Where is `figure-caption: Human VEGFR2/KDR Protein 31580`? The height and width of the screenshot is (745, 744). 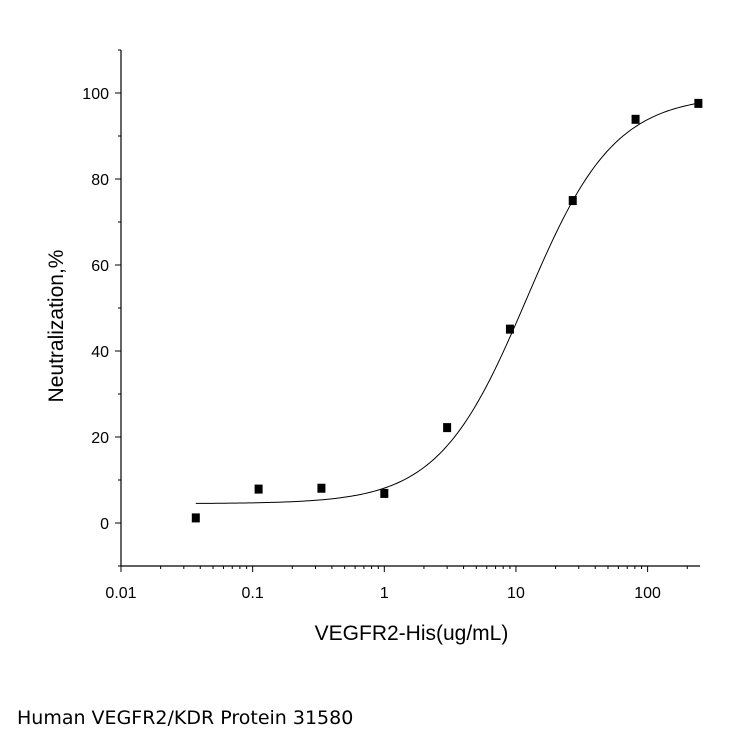 figure-caption: Human VEGFR2/KDR Protein 31580 is located at coordinates (185, 718).